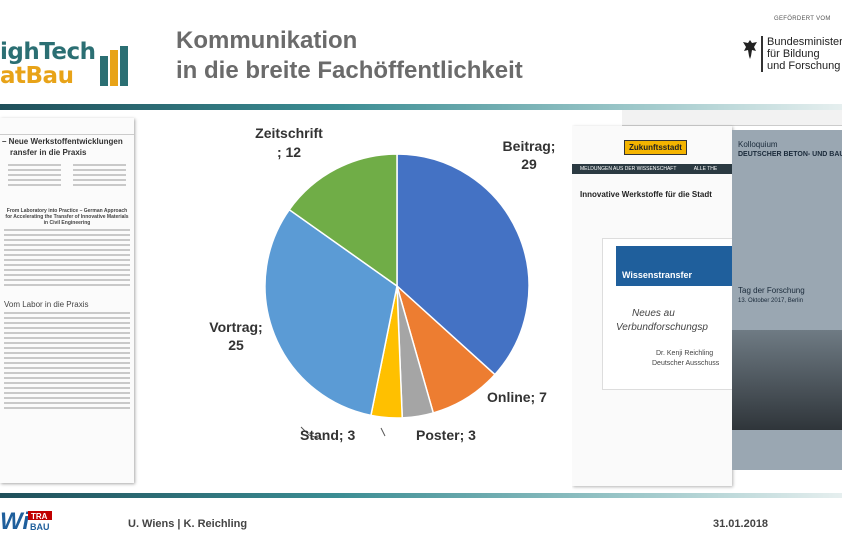  Describe the element at coordinates (628, 169) in the screenshot. I see `menu-science-news: MELDUNGEN AUS DER WISSENSCHAFT` at that location.